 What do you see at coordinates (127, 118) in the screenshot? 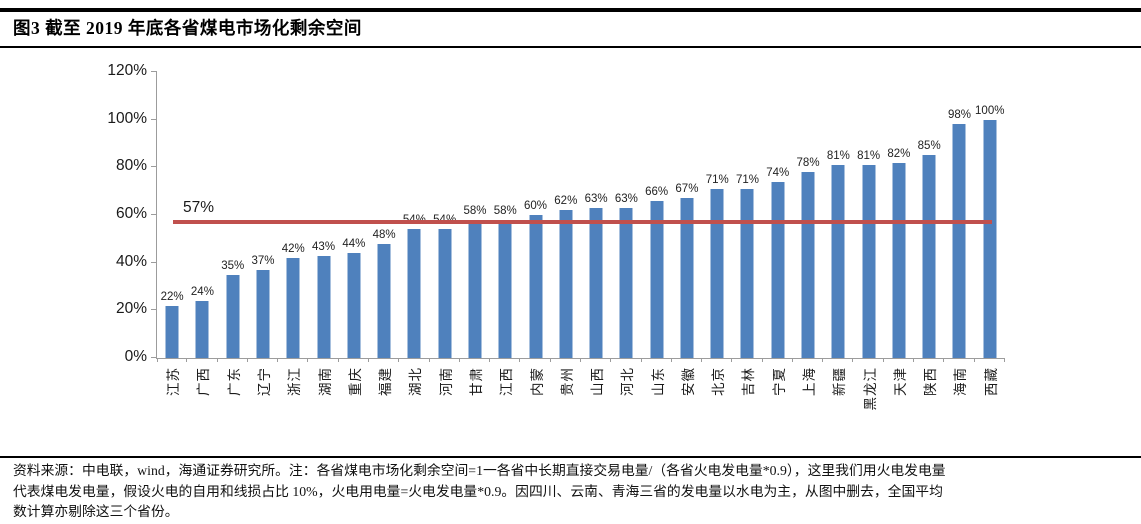
I see `y-axis-label: 100%` at bounding box center [127, 118].